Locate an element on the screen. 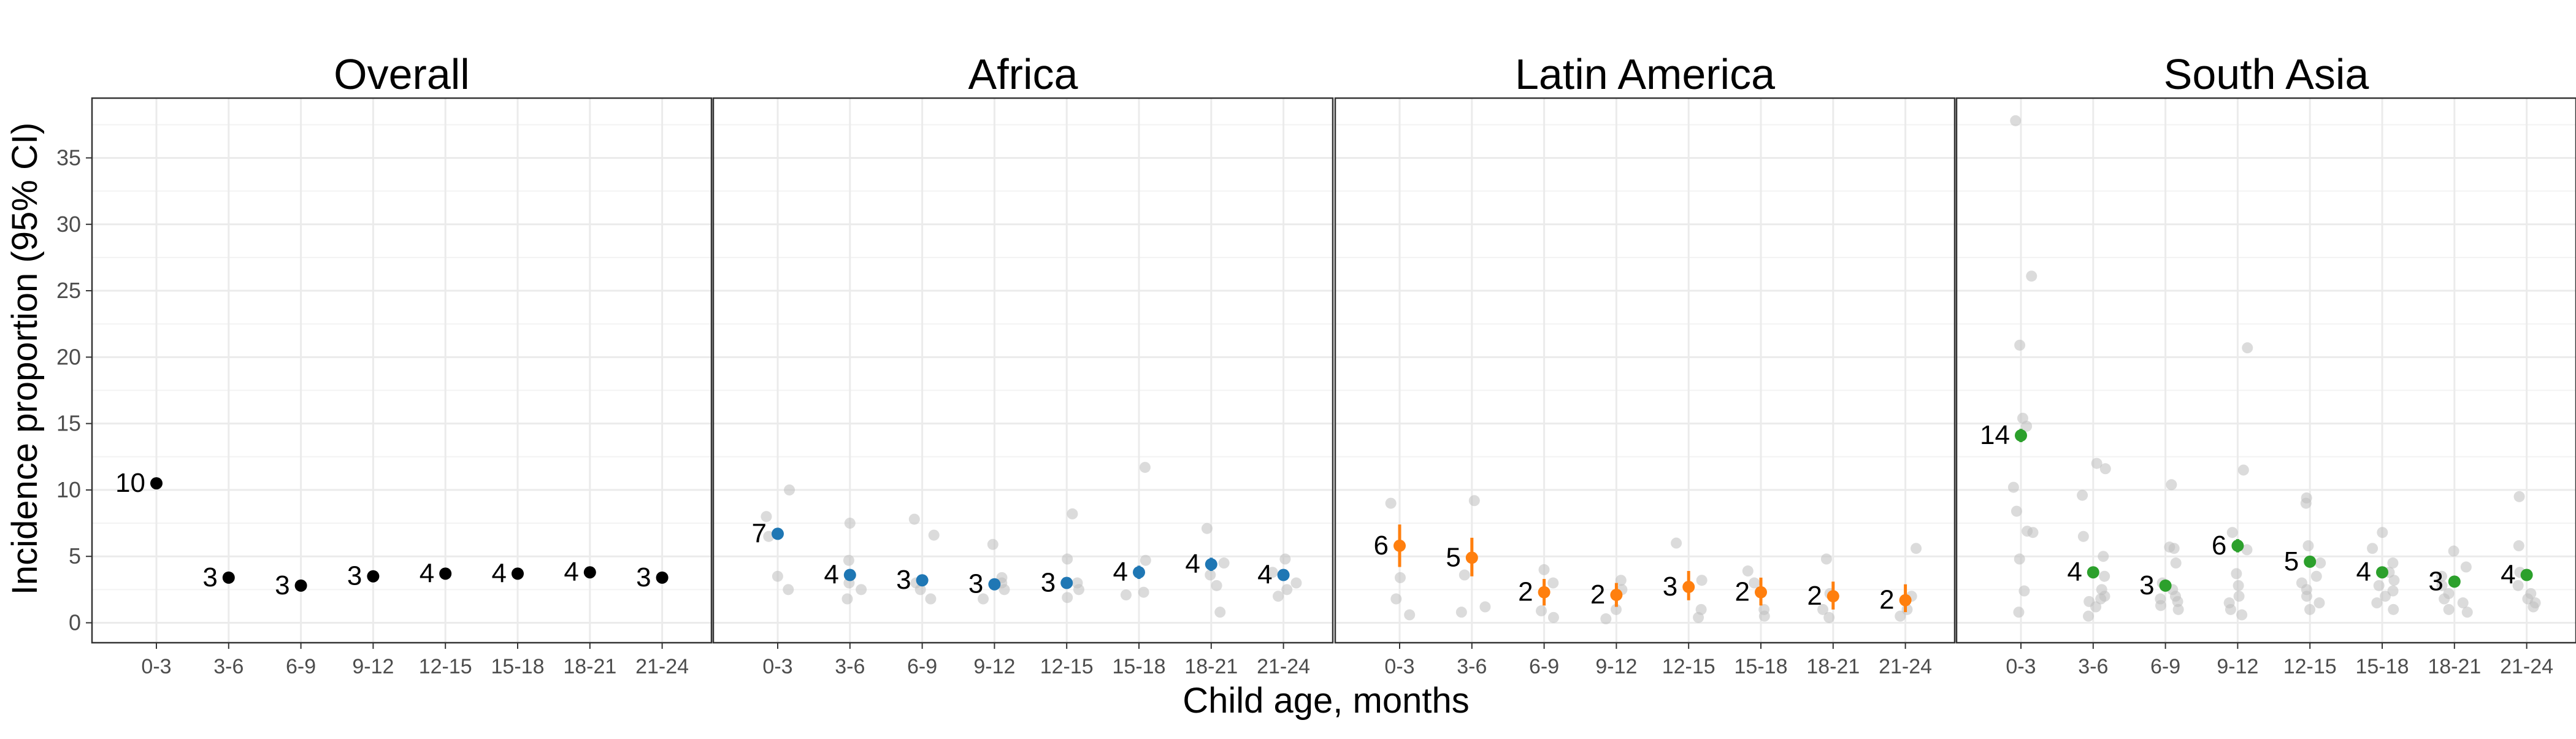 Image resolution: width=2576 pixels, height=739 pixels. panel-title: Overall is located at coordinates (402, 74).